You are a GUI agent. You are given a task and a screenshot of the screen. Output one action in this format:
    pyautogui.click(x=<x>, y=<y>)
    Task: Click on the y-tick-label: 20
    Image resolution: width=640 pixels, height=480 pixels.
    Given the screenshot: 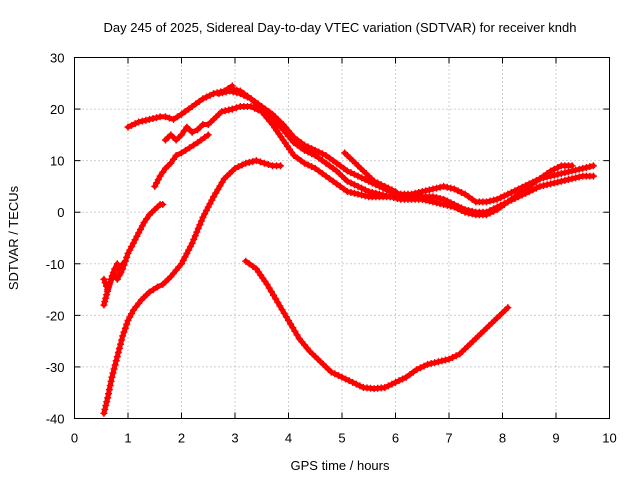 What is the action you would take?
    pyautogui.click(x=57, y=109)
    